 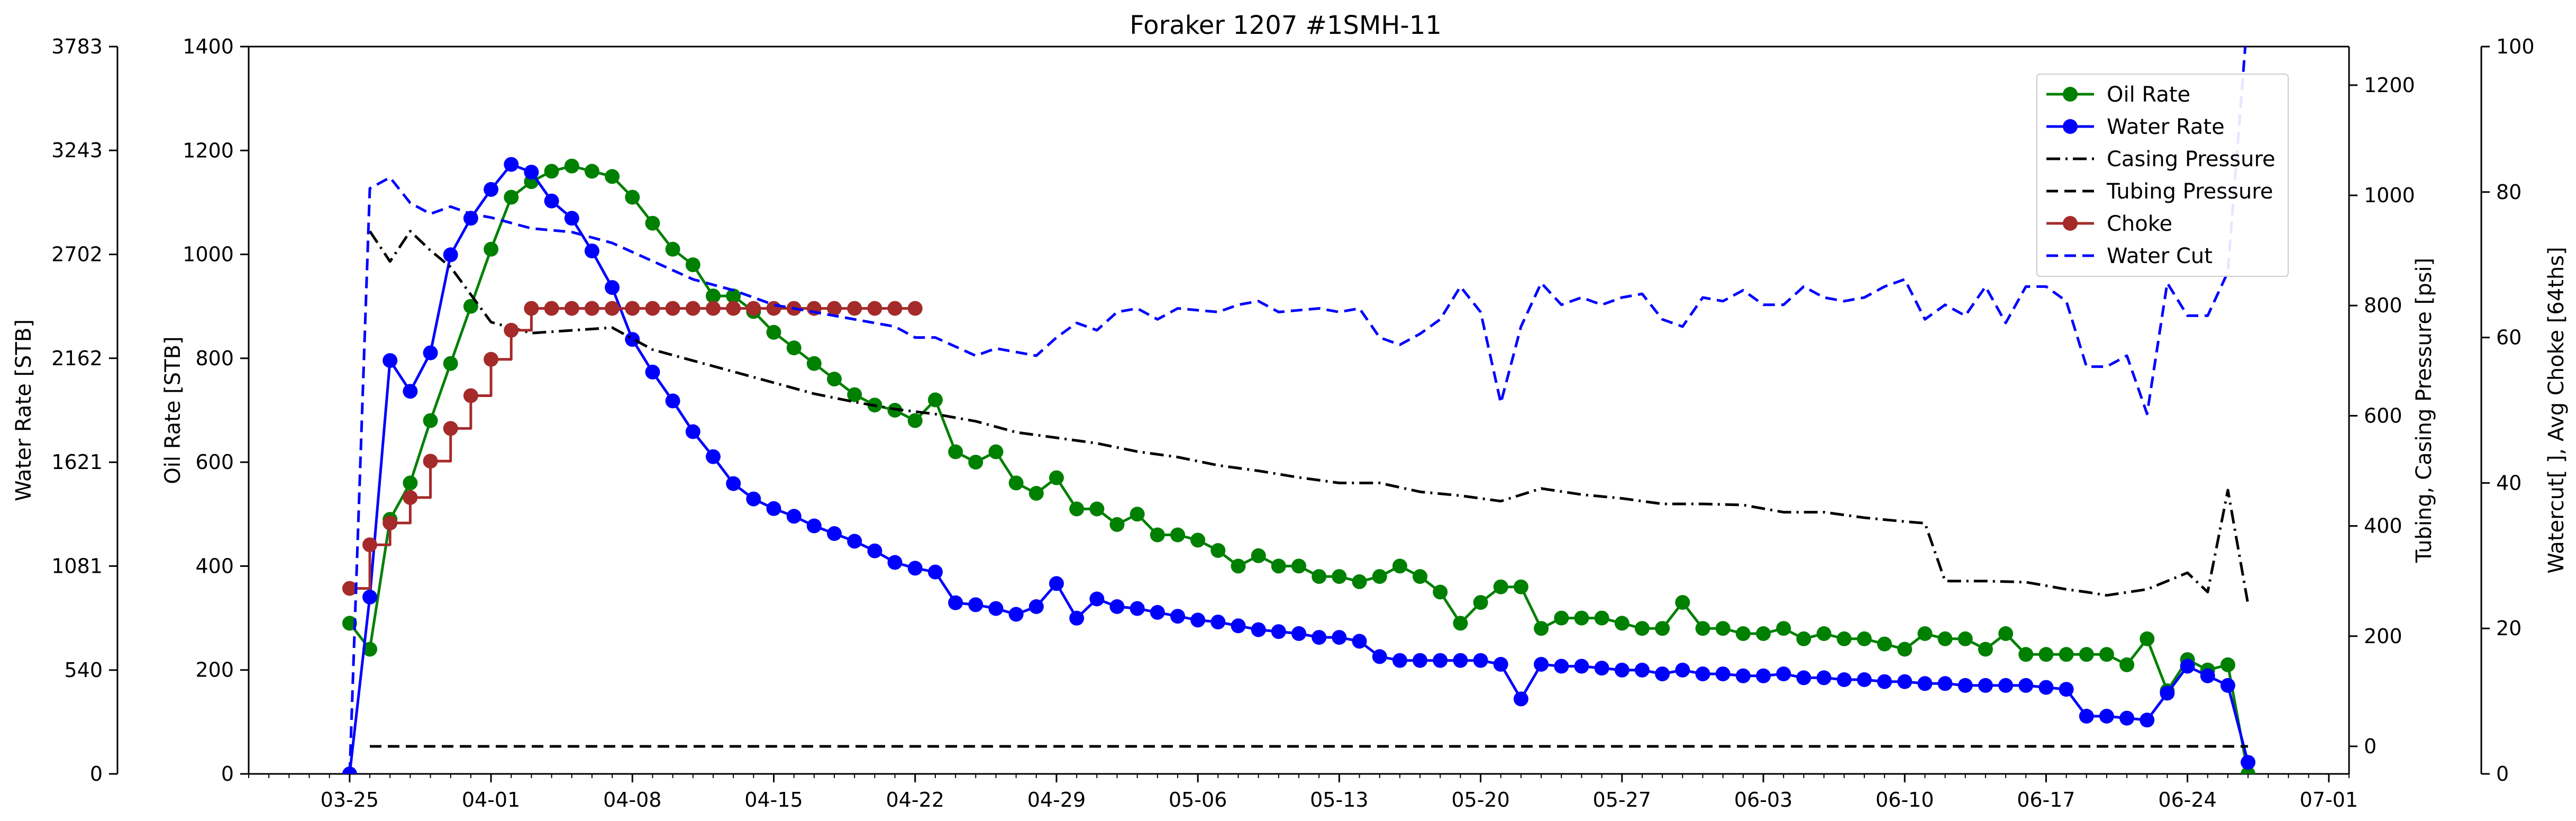 What do you see at coordinates (77, 254) in the screenshot?
I see `water-tick-label: 2702` at bounding box center [77, 254].